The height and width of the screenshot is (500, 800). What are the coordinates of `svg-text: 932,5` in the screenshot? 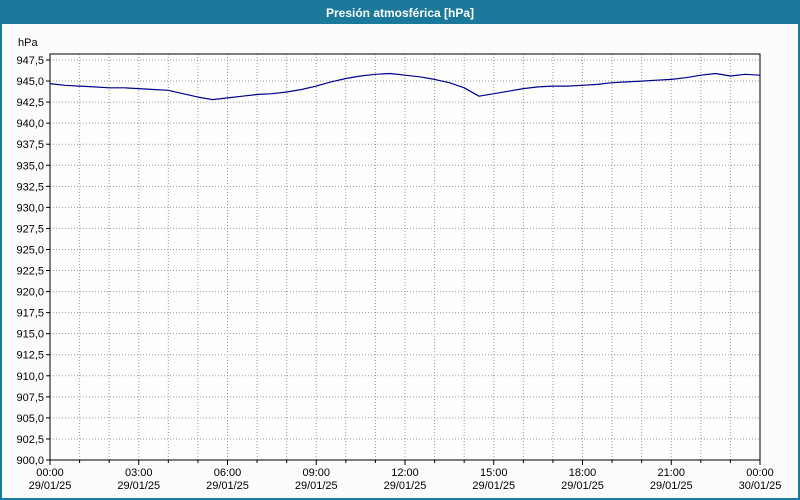 It's located at (30, 187).